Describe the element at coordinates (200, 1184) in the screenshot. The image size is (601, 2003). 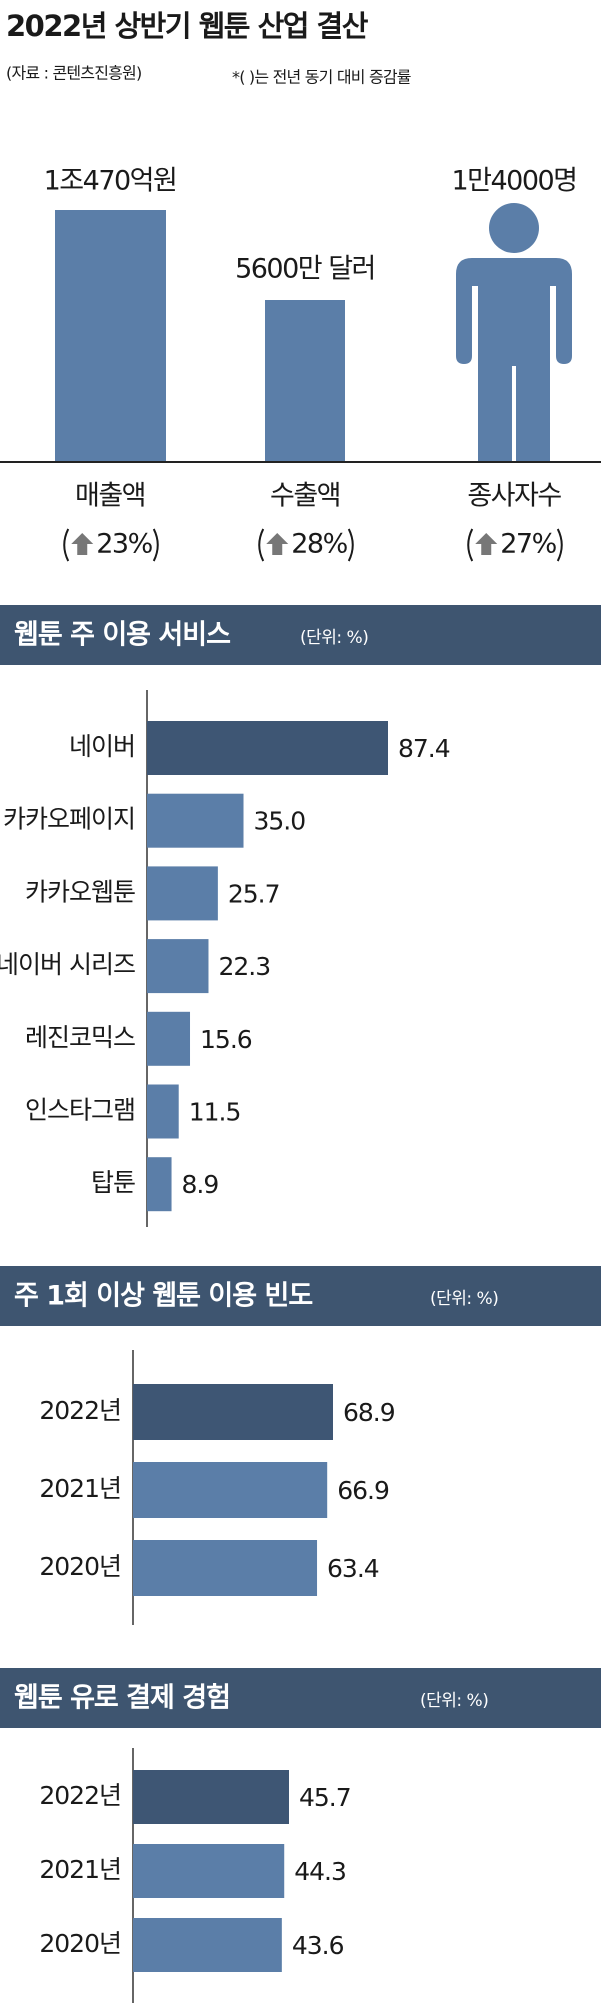
I see `value-label: 8.9` at that location.